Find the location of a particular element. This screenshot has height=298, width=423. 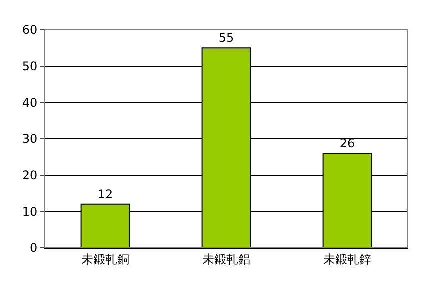

y-tick-label: 60 is located at coordinates (30, 30).